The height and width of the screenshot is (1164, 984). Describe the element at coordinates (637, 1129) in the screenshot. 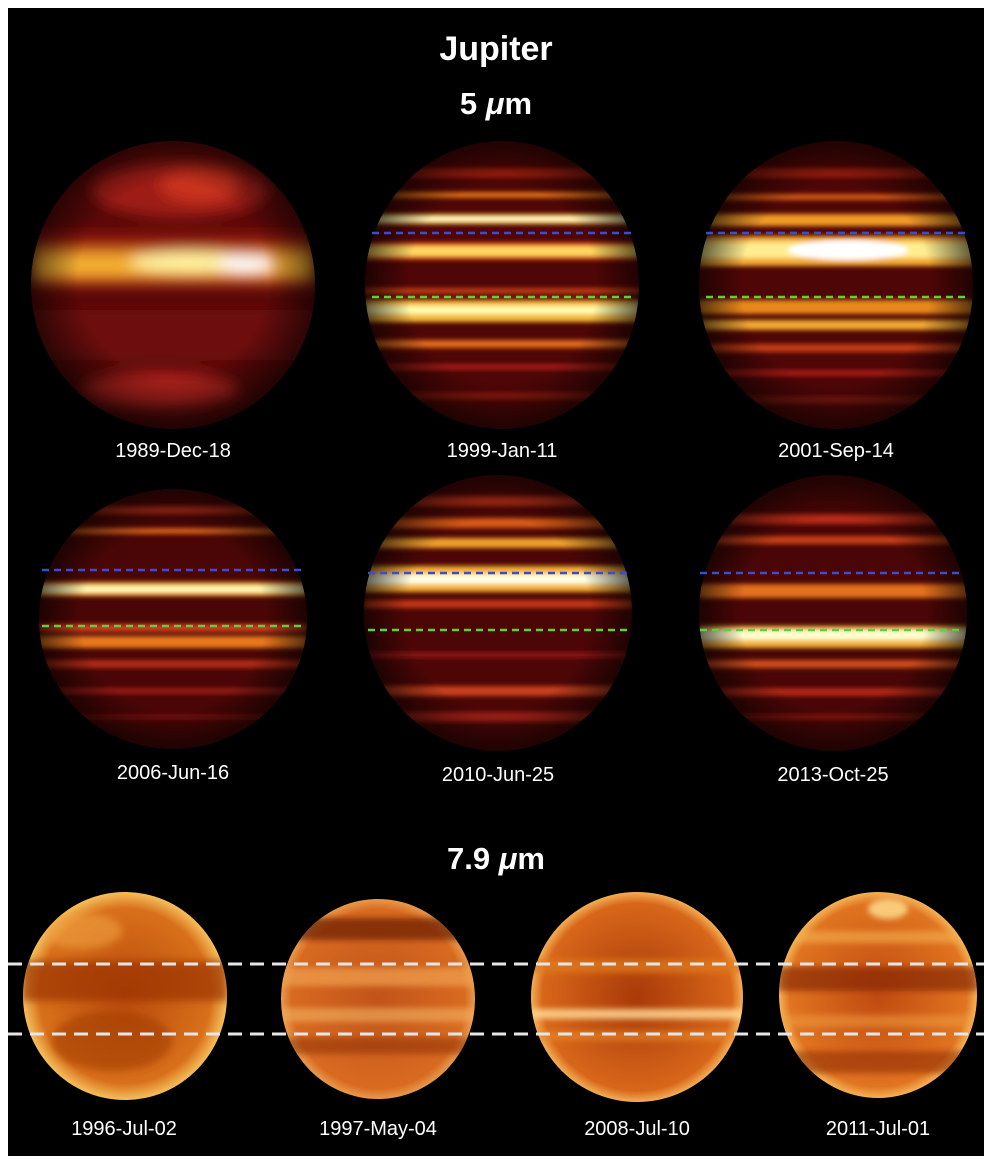

I see `date-label-2008-jul-10: 2008-Jul-10` at that location.